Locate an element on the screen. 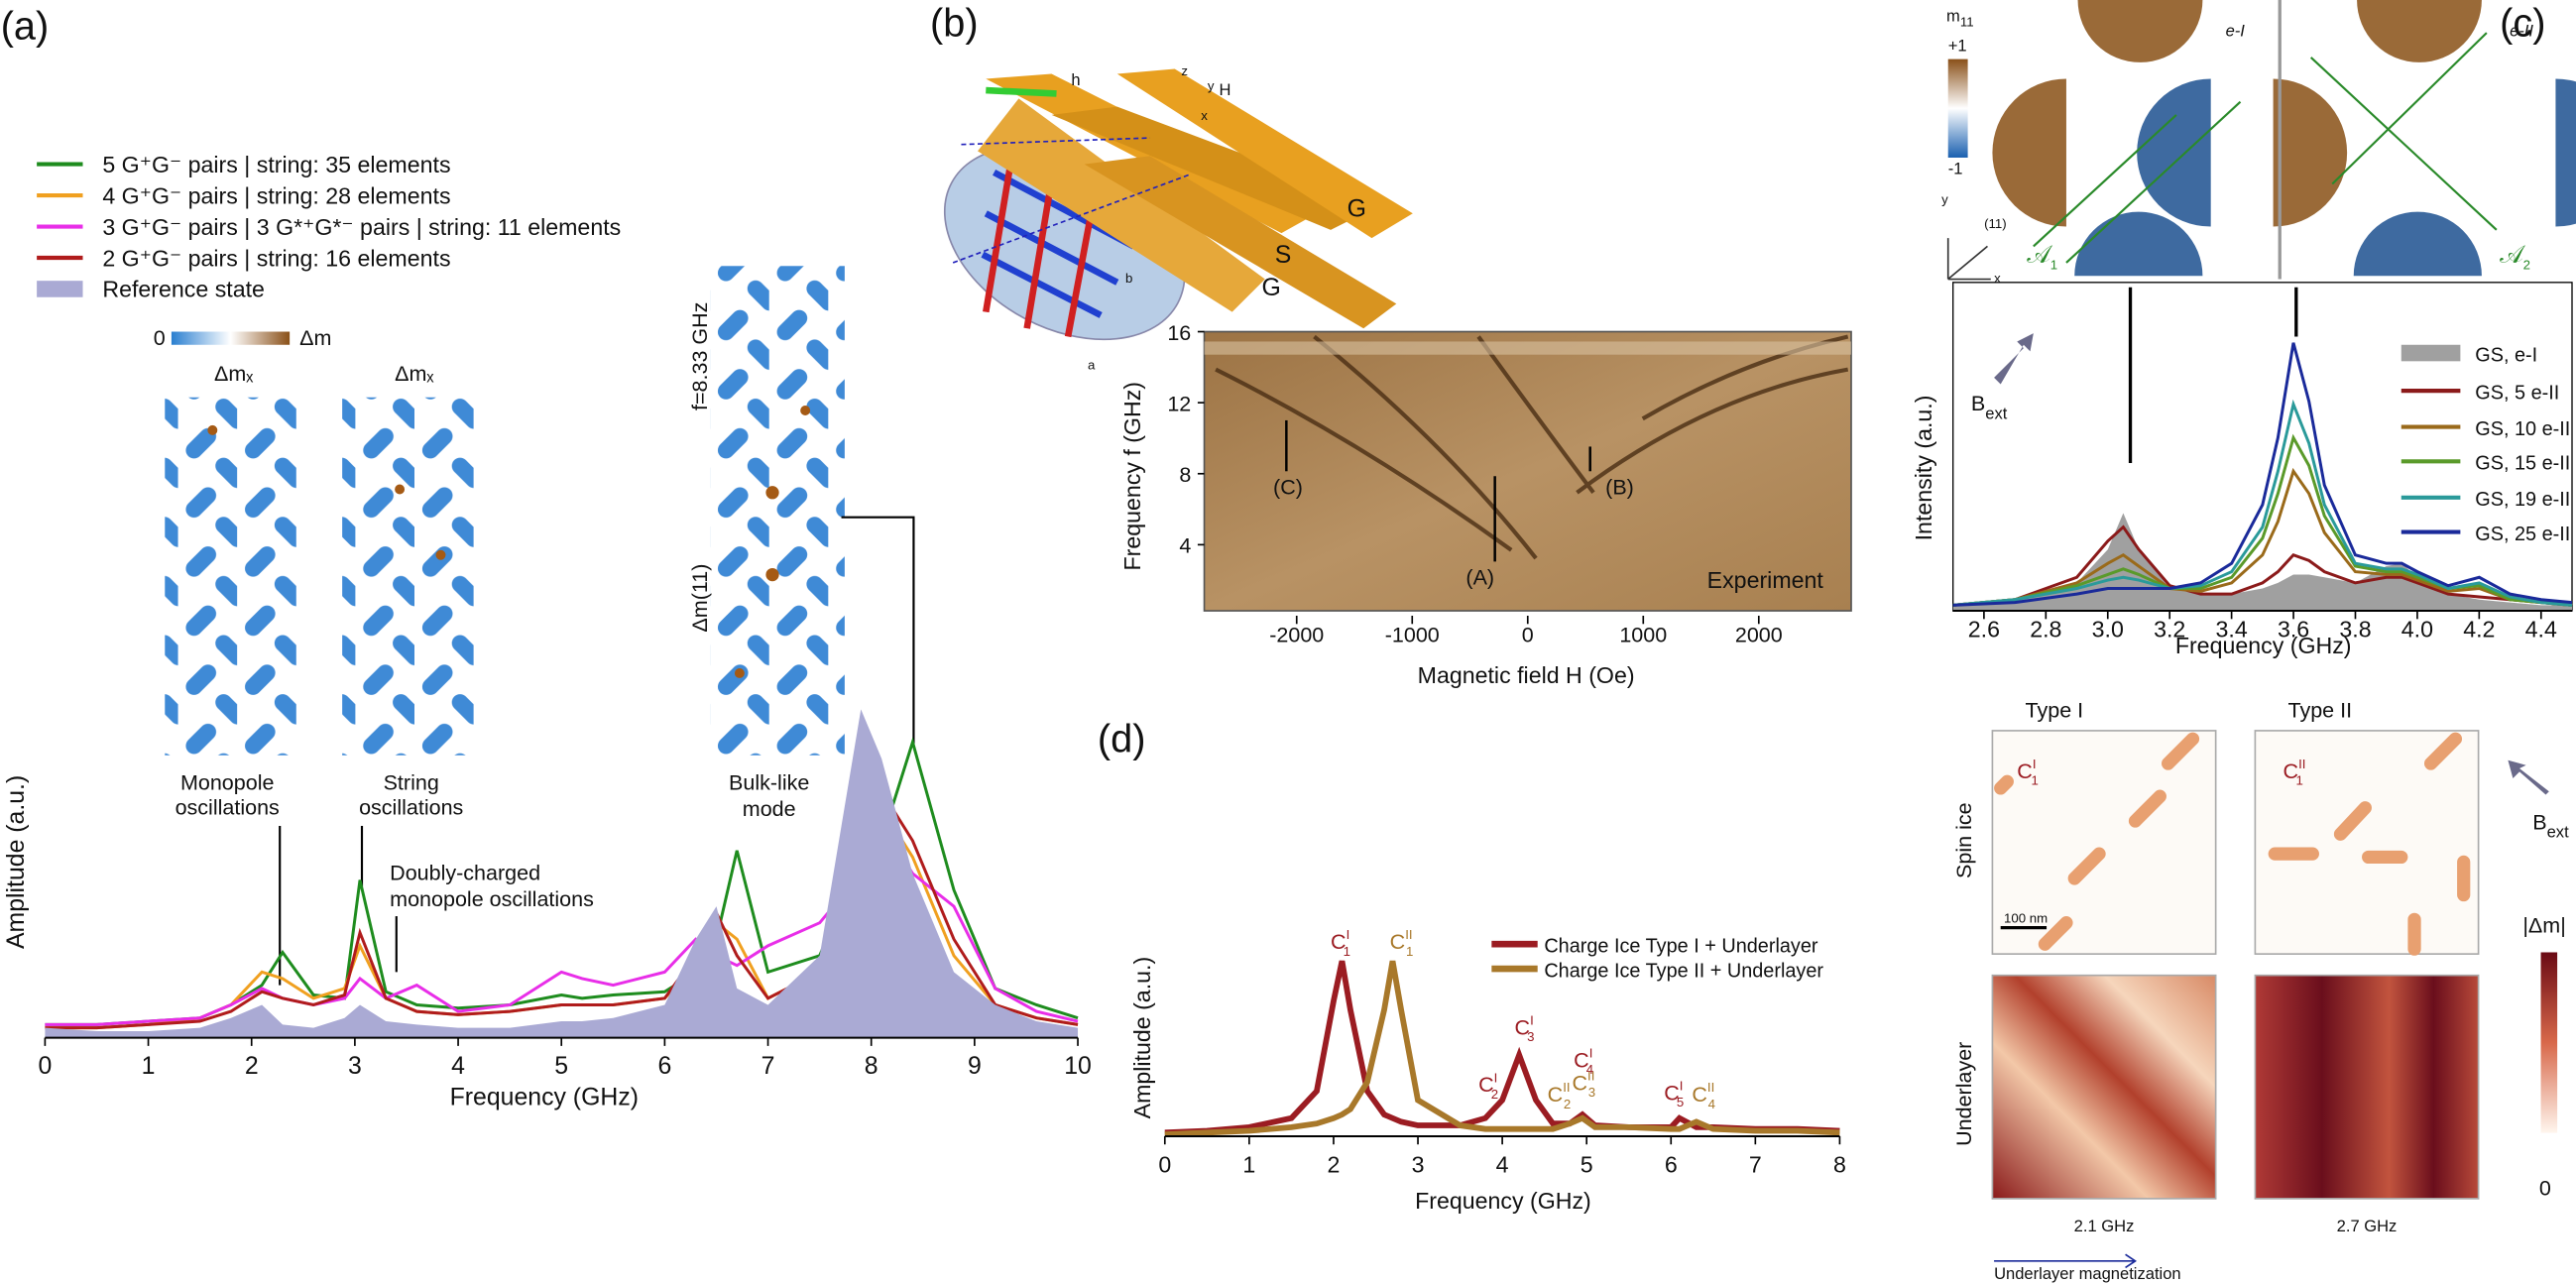 The image size is (2576, 1284). x-tick-label: 3.0 is located at coordinates (2108, 629).